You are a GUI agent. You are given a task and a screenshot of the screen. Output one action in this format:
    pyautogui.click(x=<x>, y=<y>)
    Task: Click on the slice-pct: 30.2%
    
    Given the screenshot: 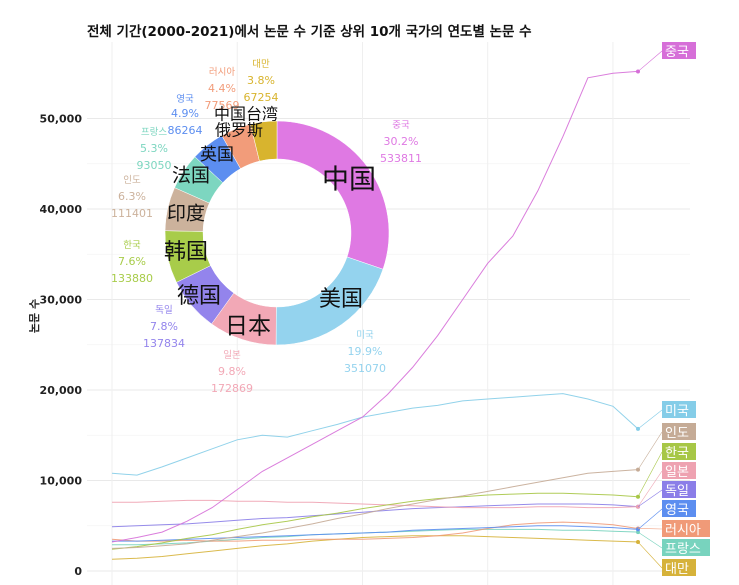 What is the action you would take?
    pyautogui.click(x=401, y=141)
    